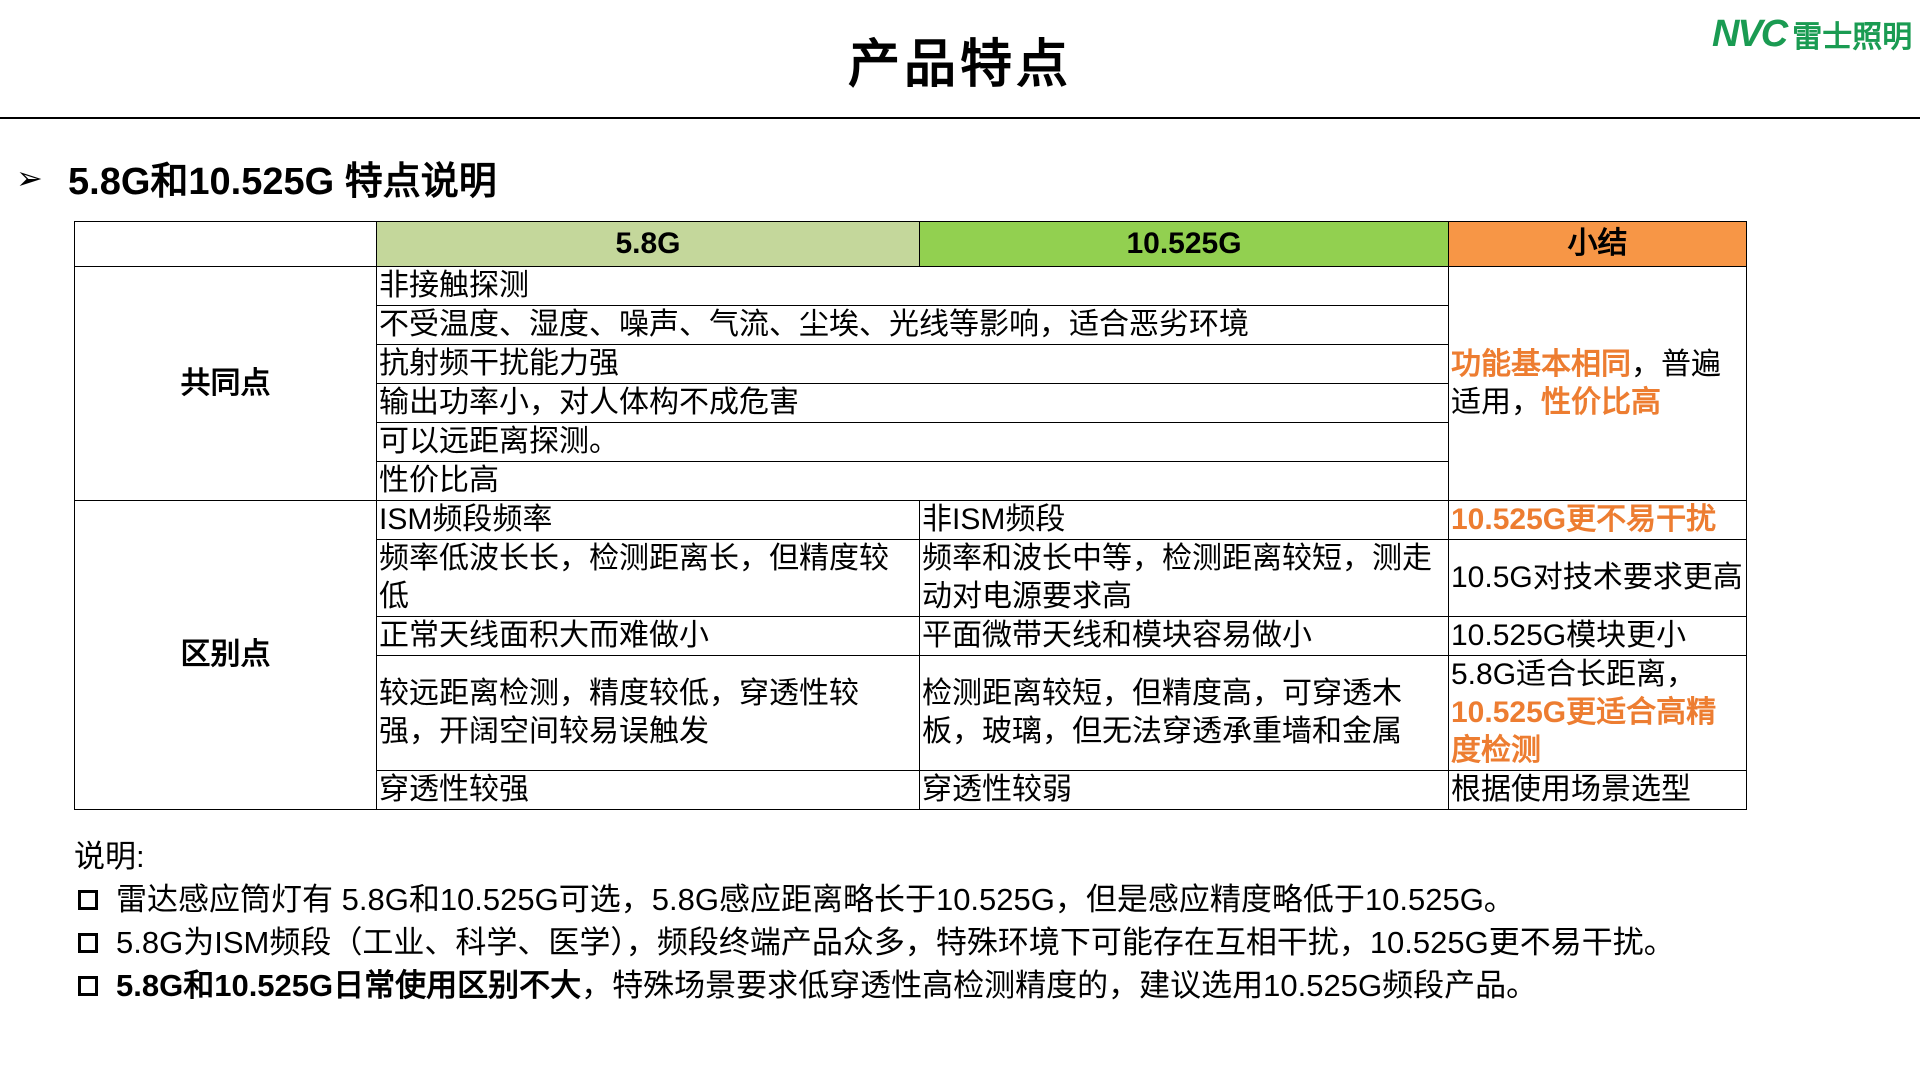 The width and height of the screenshot is (1920, 1080). Describe the element at coordinates (912, 286) in the screenshot. I see `common-cell: 非接触探测` at that location.